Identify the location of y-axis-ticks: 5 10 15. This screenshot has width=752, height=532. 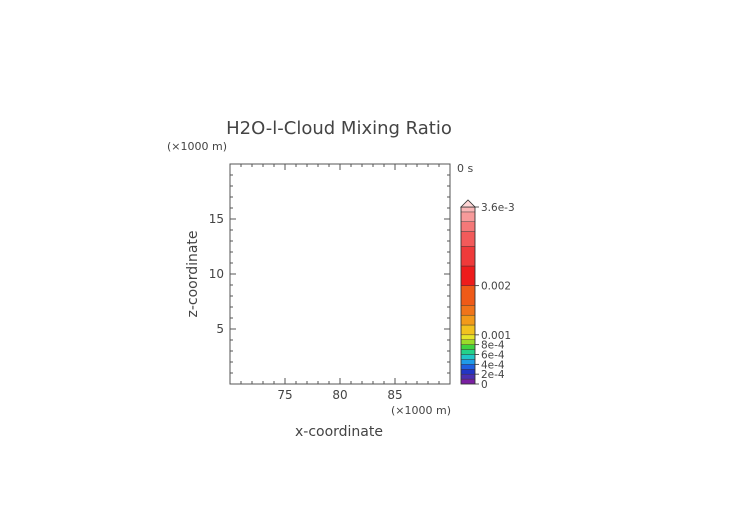
(329, 274).